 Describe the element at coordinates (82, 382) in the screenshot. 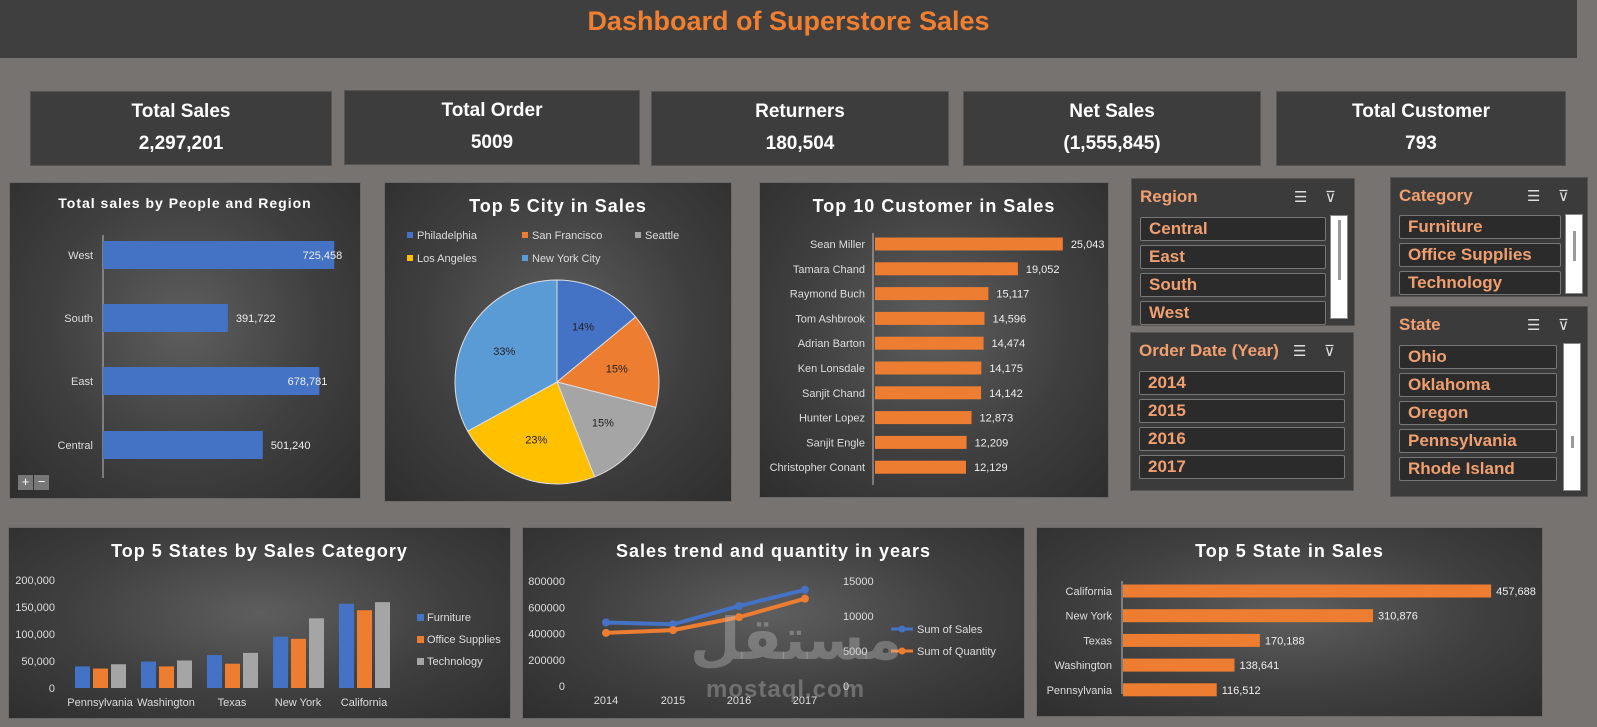

I see `category-label: East` at that location.